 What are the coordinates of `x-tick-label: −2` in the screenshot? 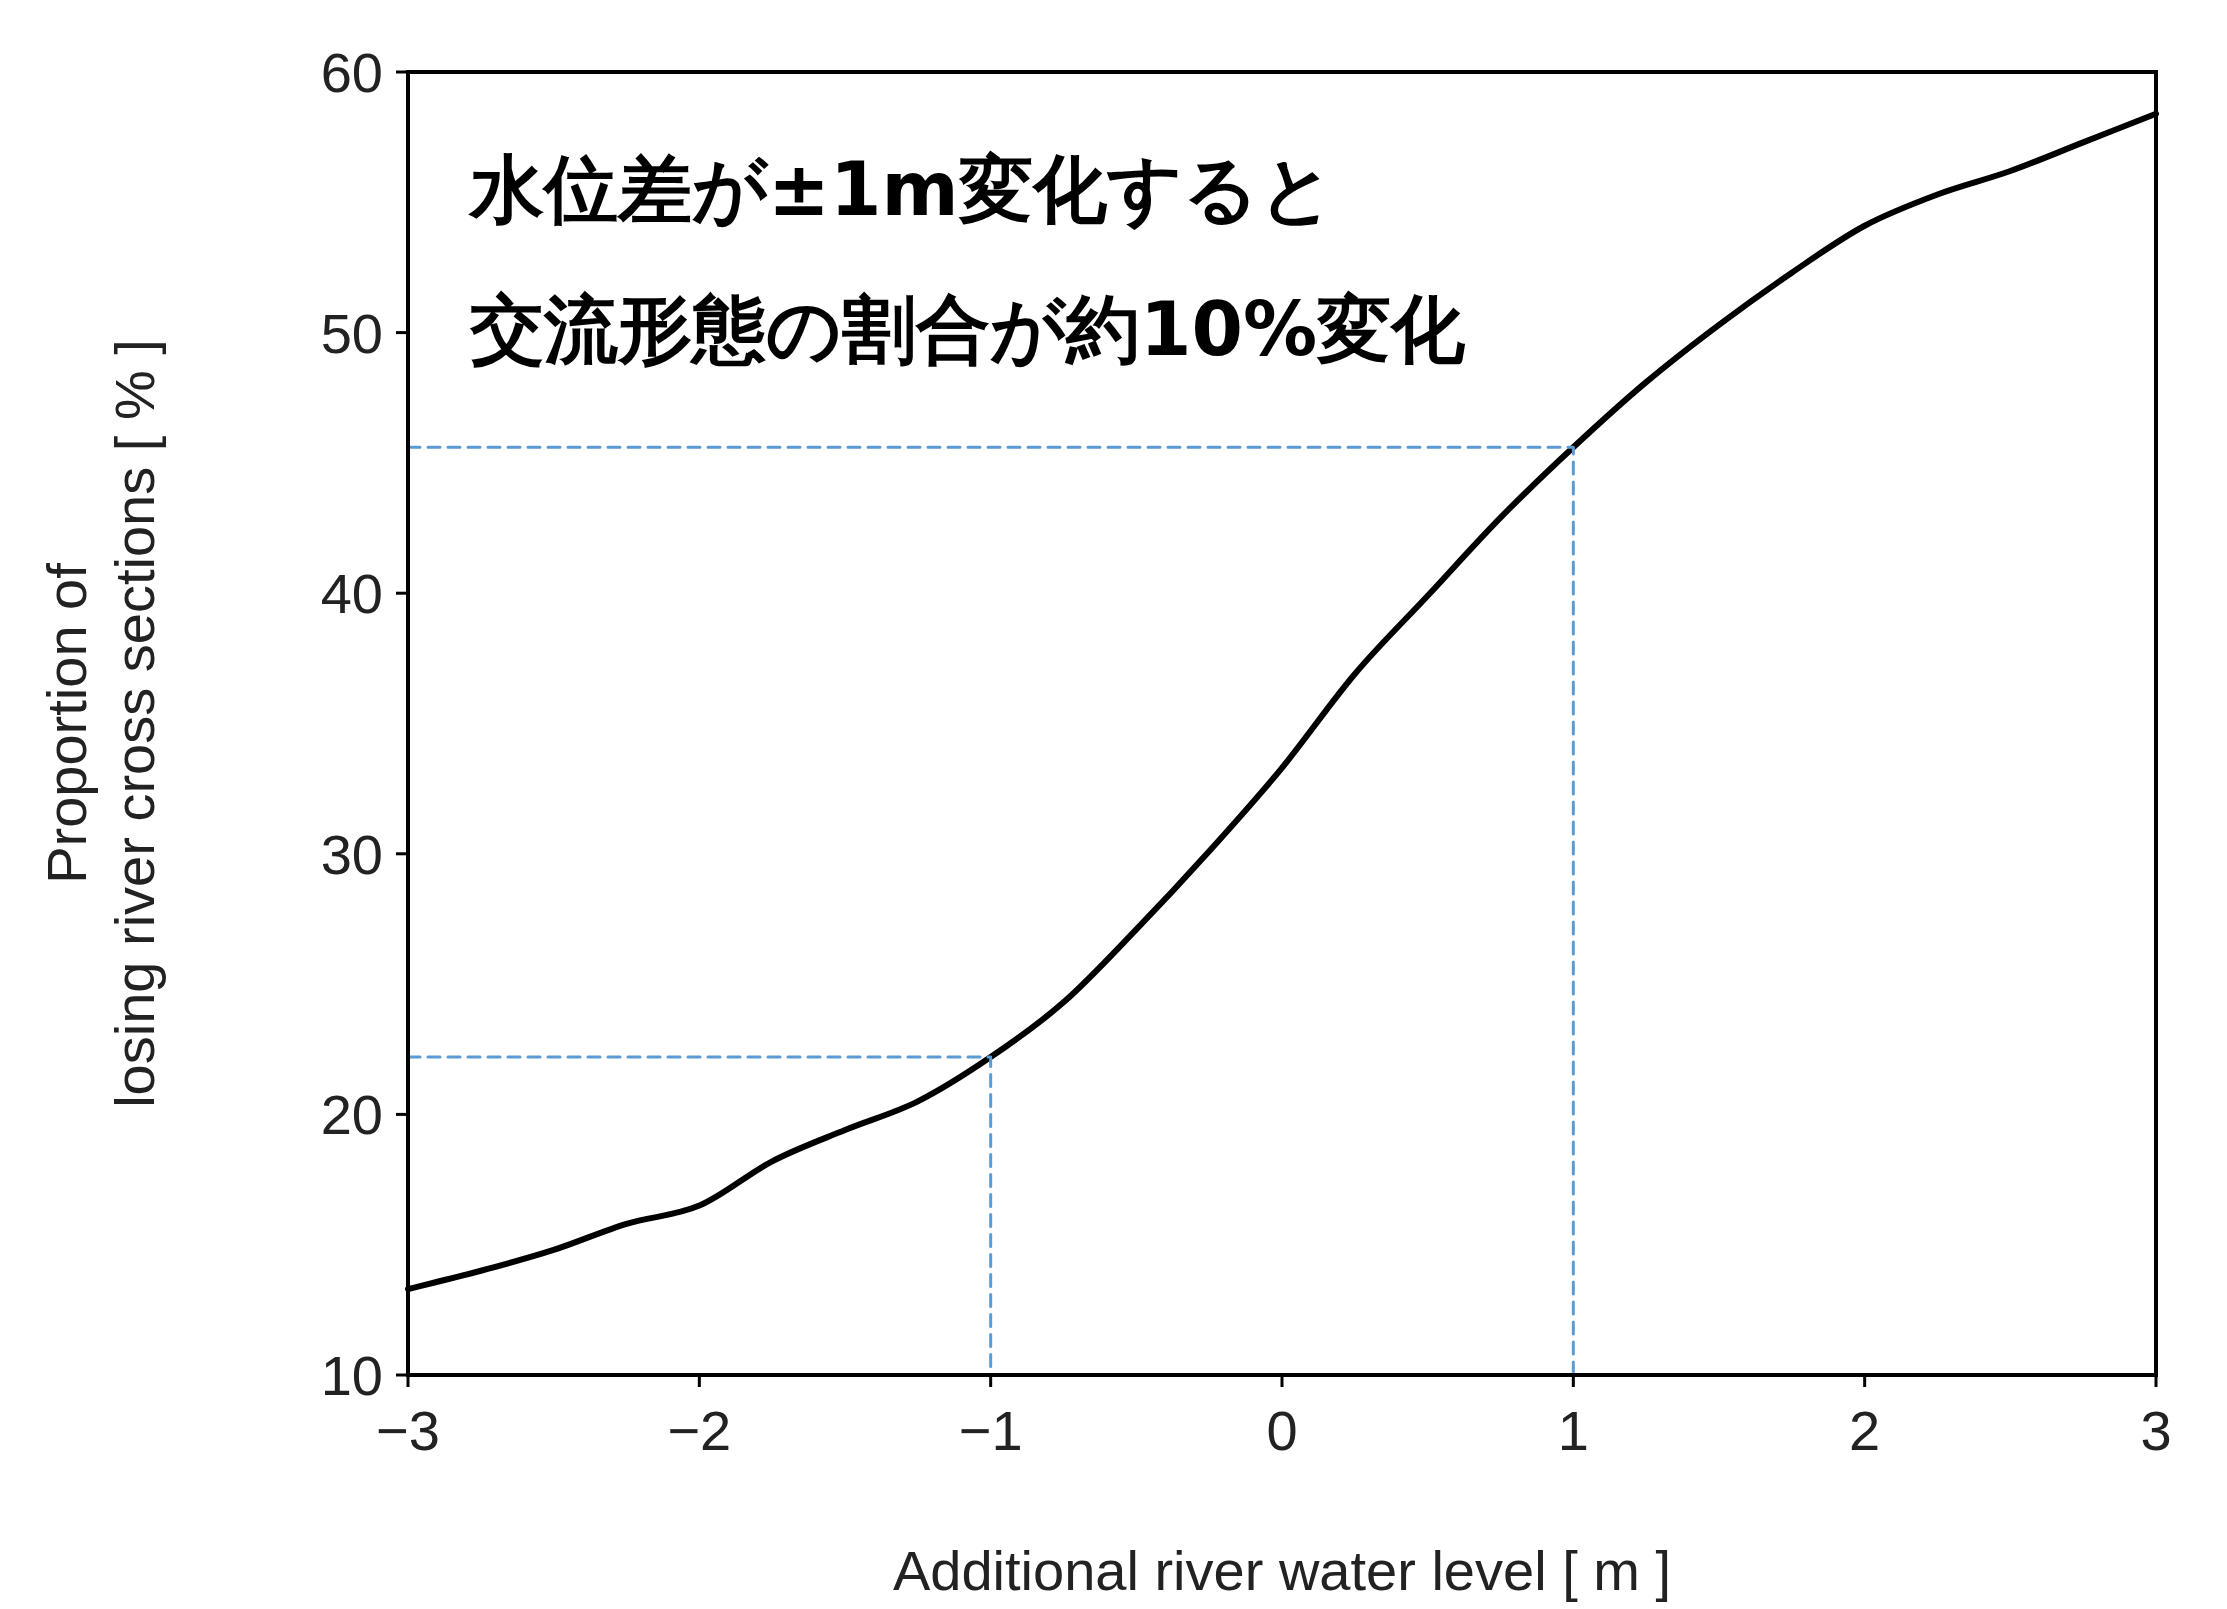 It's located at (699, 1430).